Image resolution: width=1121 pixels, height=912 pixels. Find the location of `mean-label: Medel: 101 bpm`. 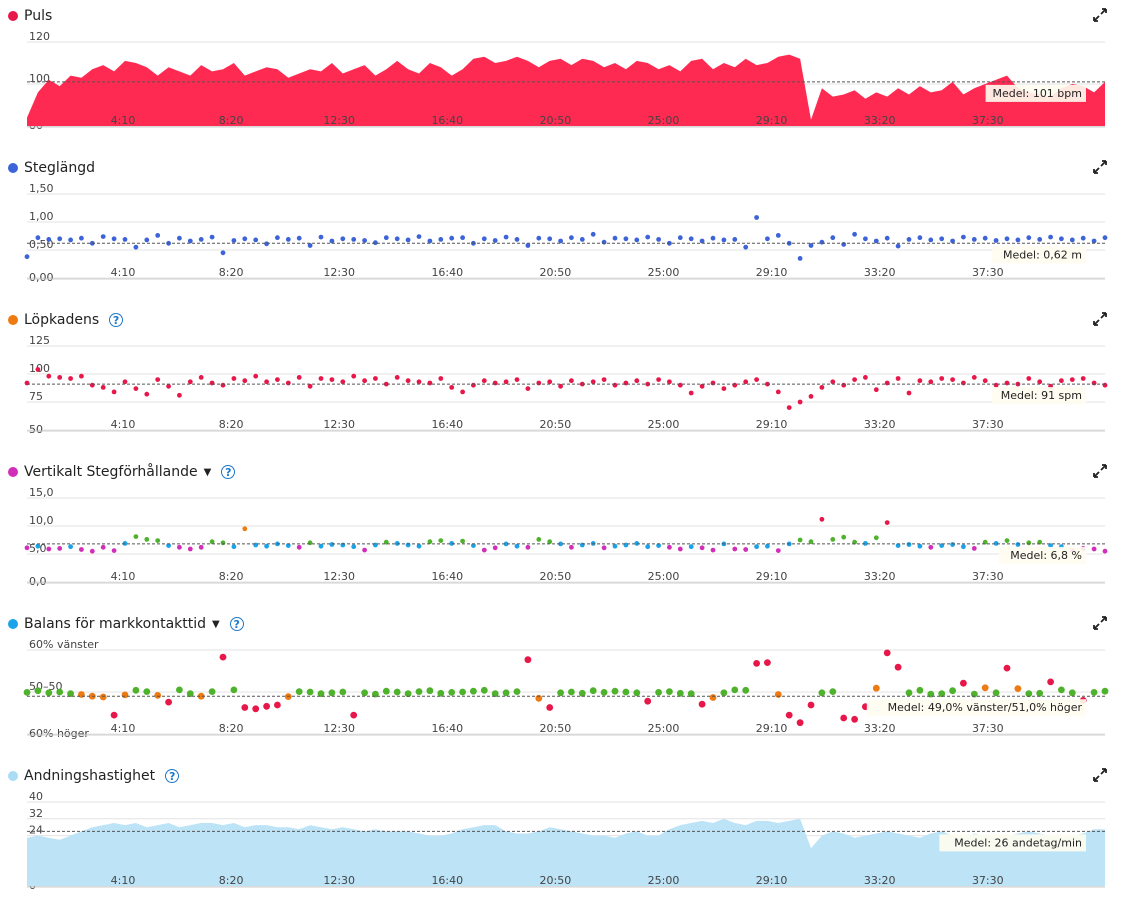

mean-label: Medel: 101 bpm is located at coordinates (1037, 93).